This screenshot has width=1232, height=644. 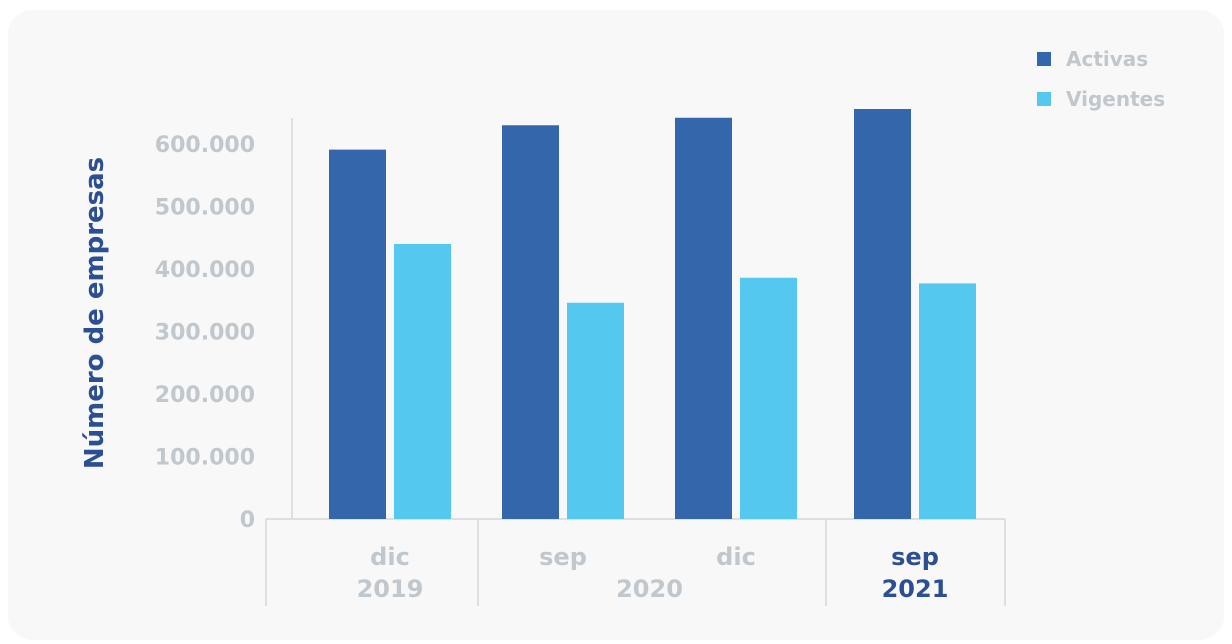 What do you see at coordinates (205, 270) in the screenshot?
I see `y-tick-label: 400.000` at bounding box center [205, 270].